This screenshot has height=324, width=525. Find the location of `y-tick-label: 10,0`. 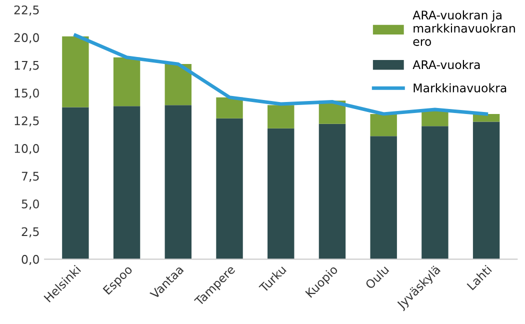

y-tick-label: 10,0 is located at coordinates (26, 149).